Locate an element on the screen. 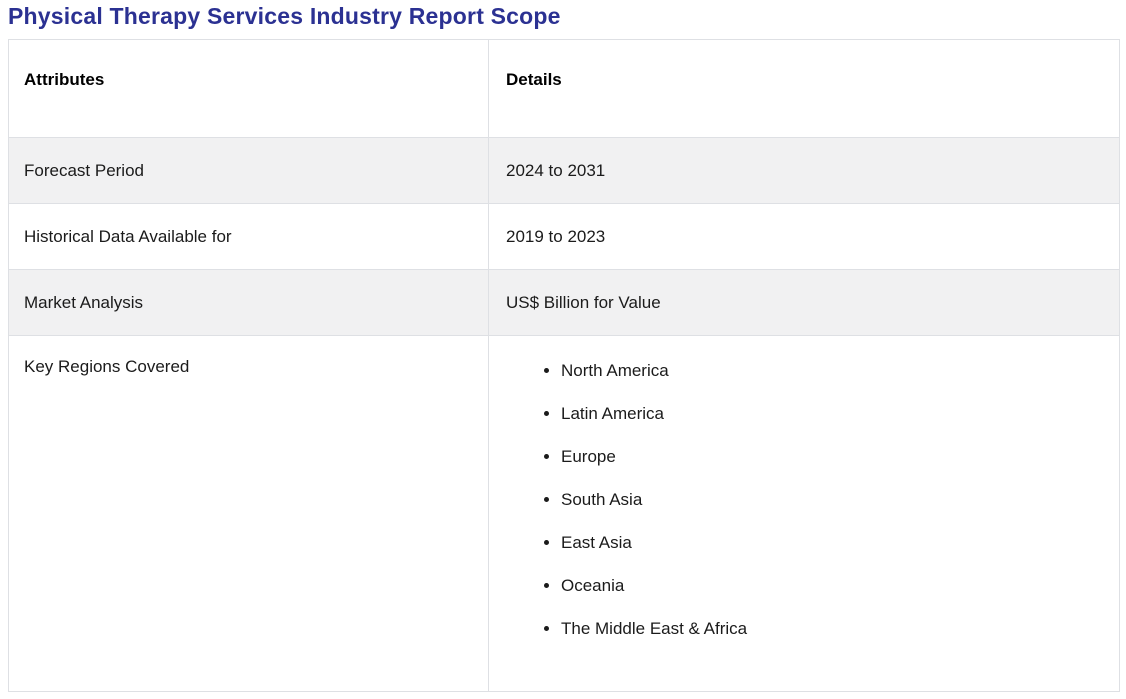  list-item: The Middle East & Africa is located at coordinates (840, 629).